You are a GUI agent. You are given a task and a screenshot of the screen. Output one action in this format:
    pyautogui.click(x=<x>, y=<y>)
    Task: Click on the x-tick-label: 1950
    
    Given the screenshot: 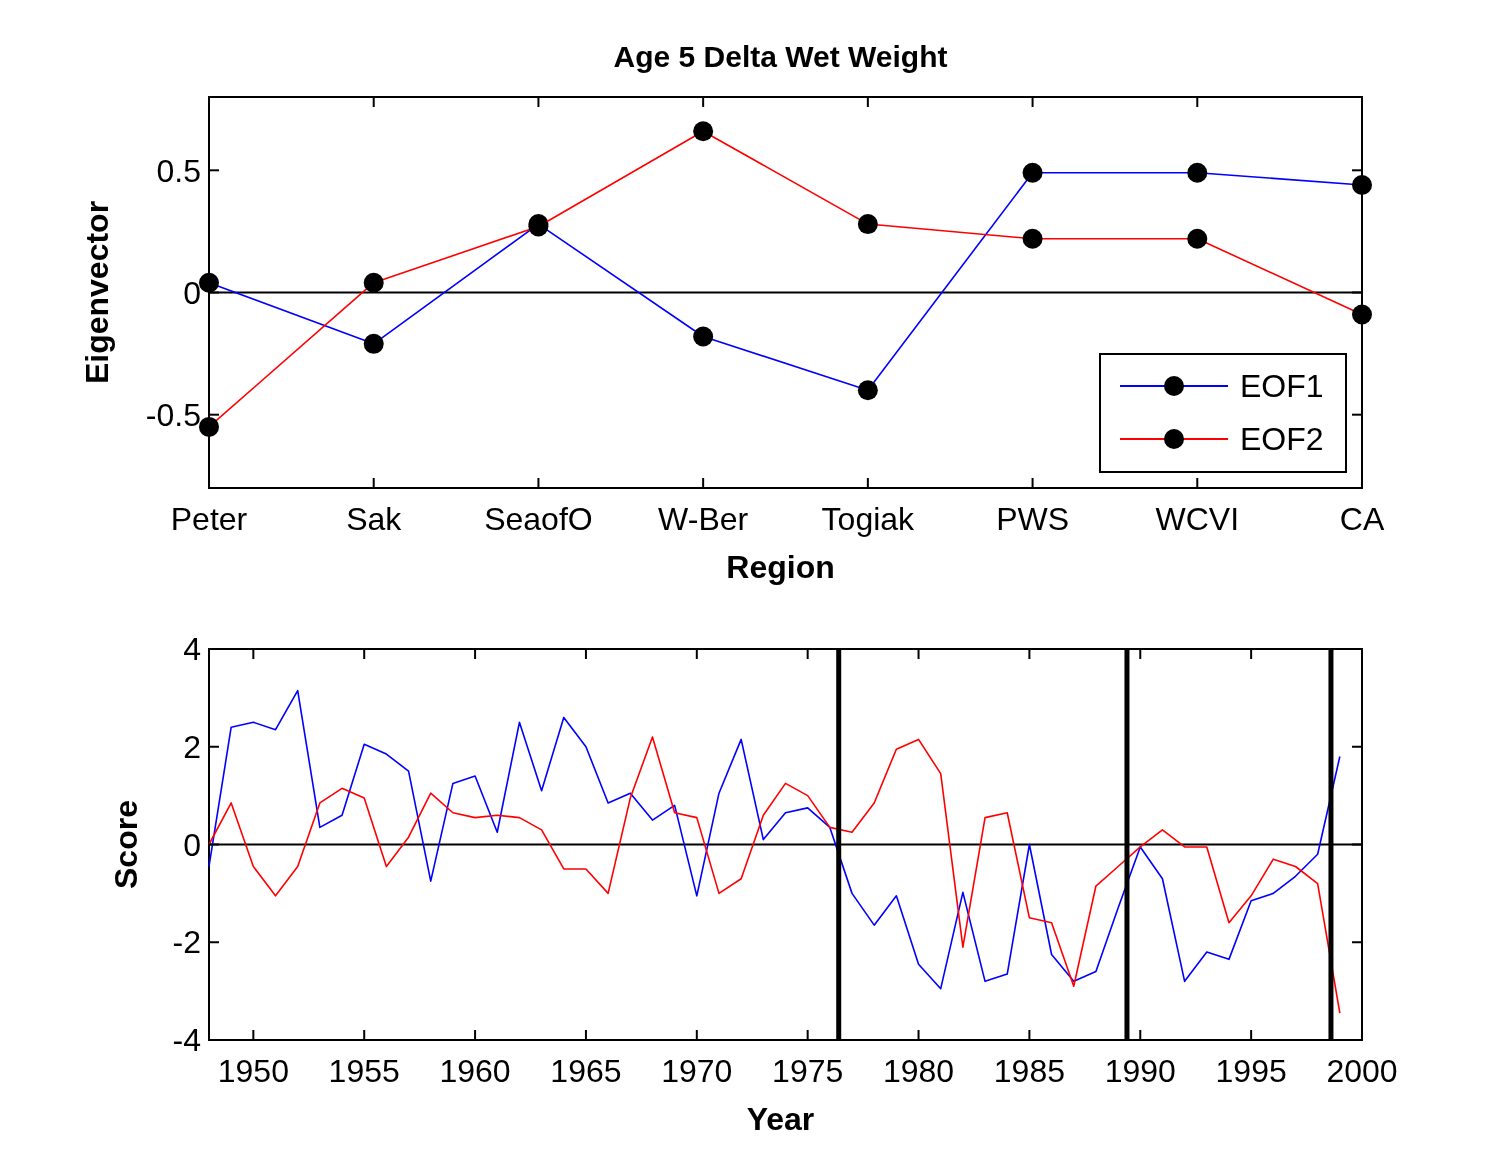 What is the action you would take?
    pyautogui.click(x=253, y=1071)
    